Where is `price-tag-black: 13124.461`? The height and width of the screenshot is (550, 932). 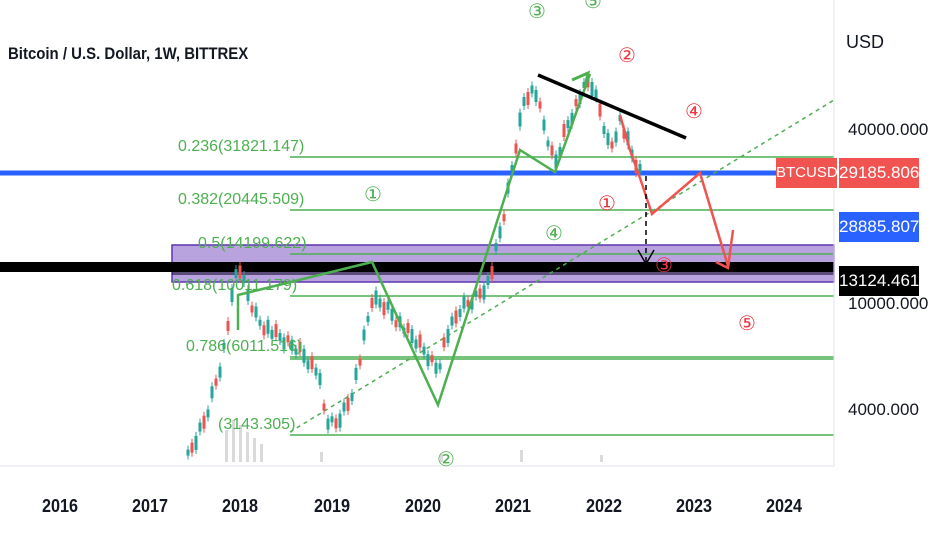 price-tag-black: 13124.461 is located at coordinates (879, 281).